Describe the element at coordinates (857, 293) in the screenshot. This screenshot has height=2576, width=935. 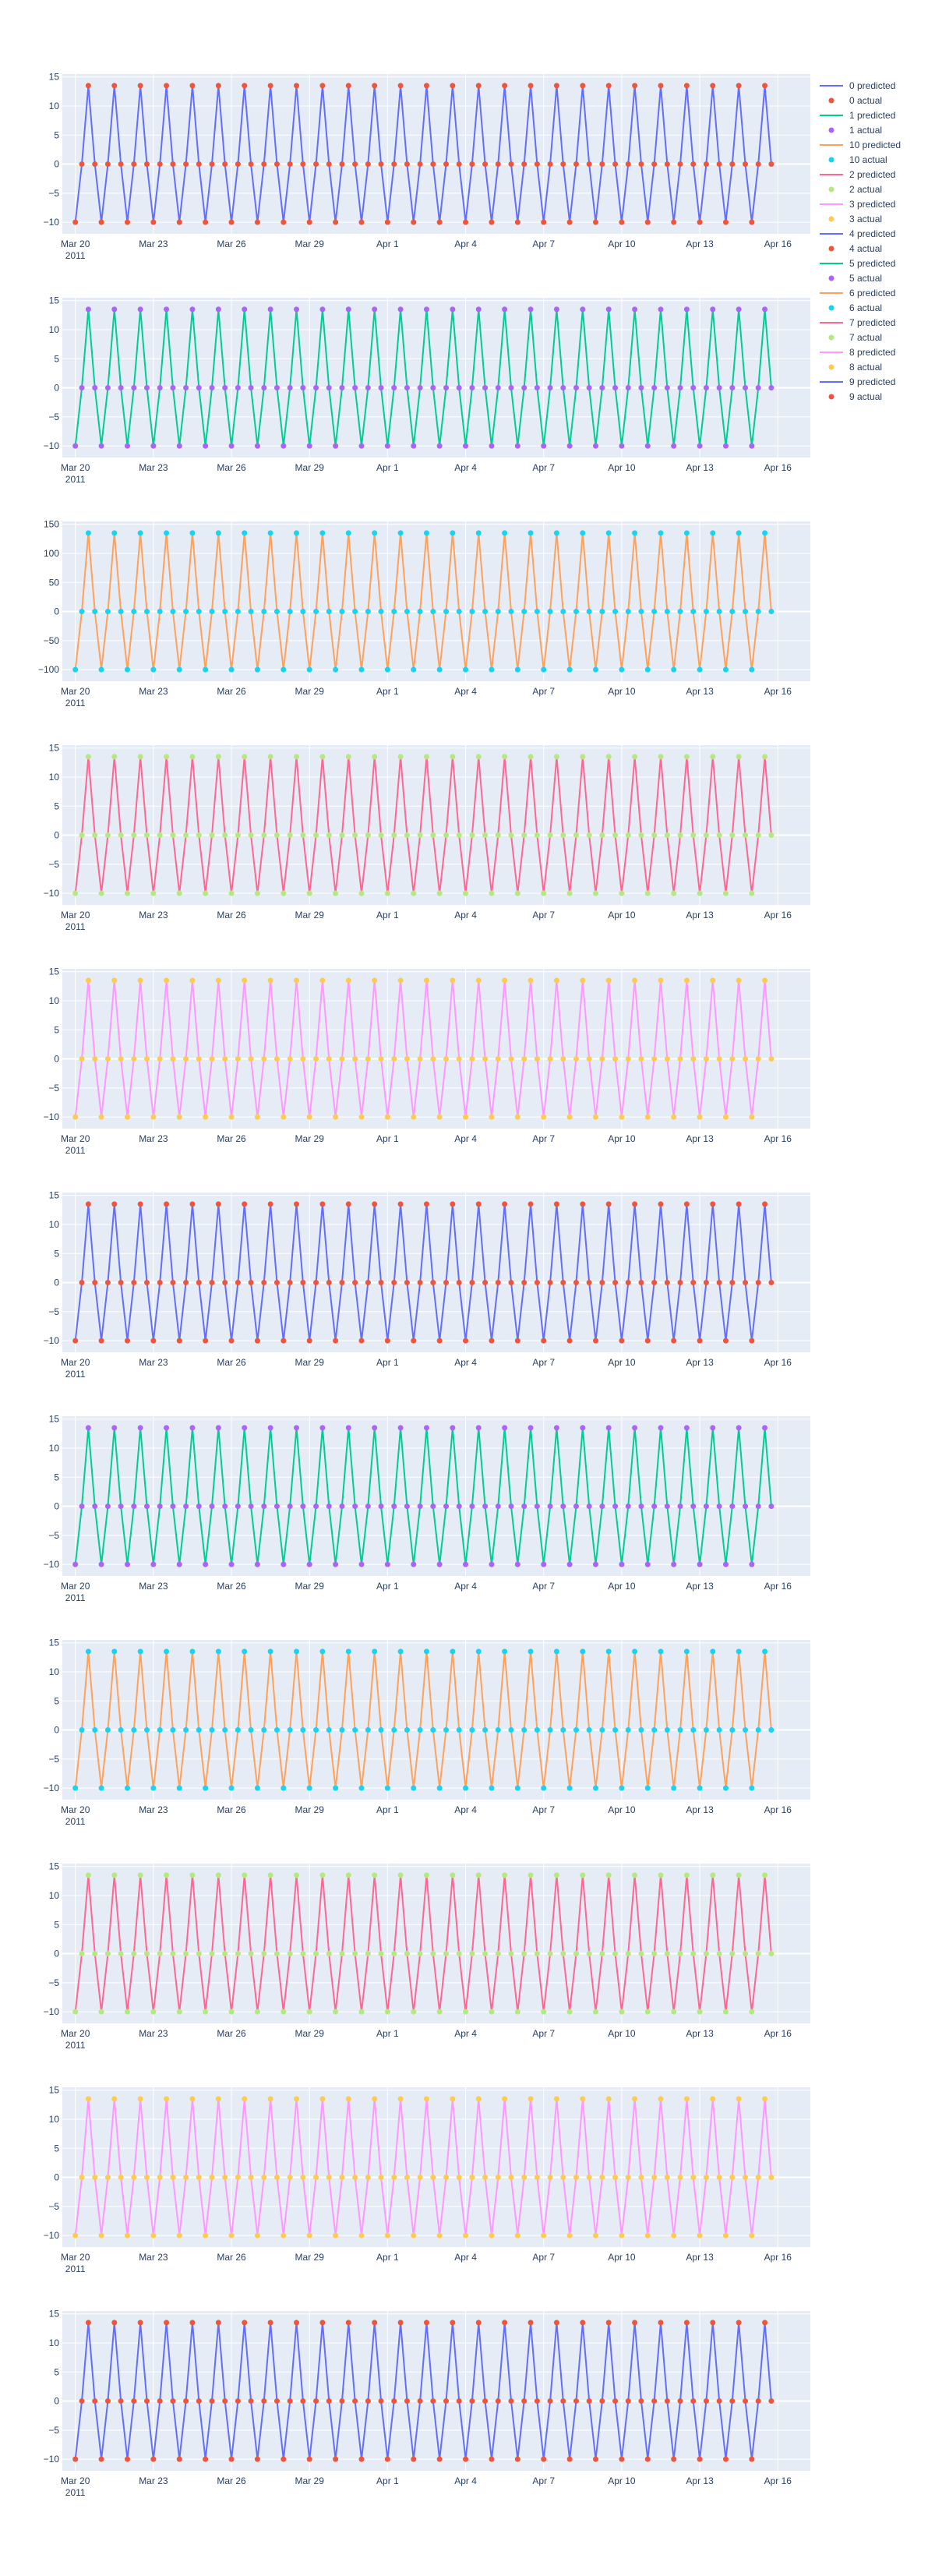
I see `legend-item: 6 predicted` at that location.